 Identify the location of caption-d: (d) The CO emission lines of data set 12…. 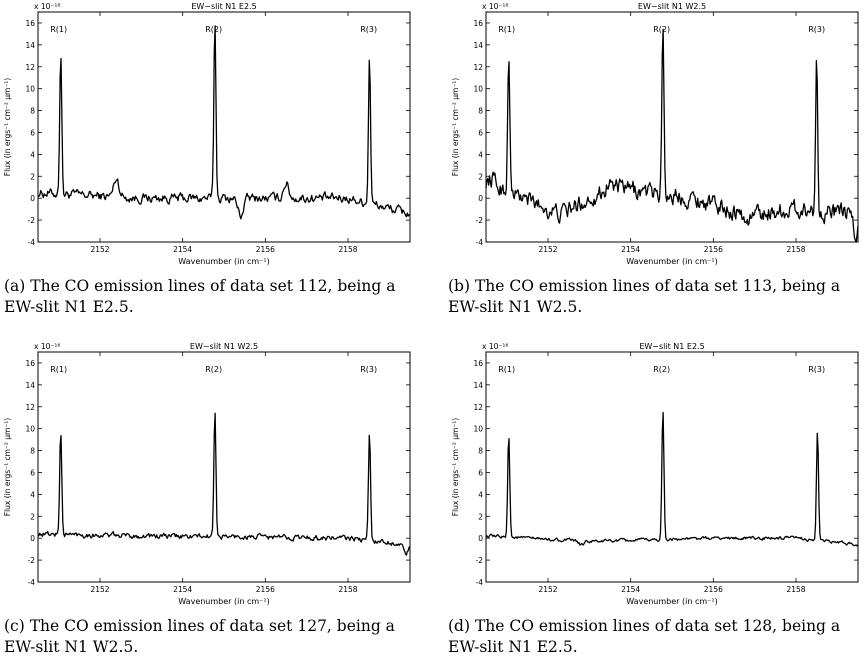
(644, 636).